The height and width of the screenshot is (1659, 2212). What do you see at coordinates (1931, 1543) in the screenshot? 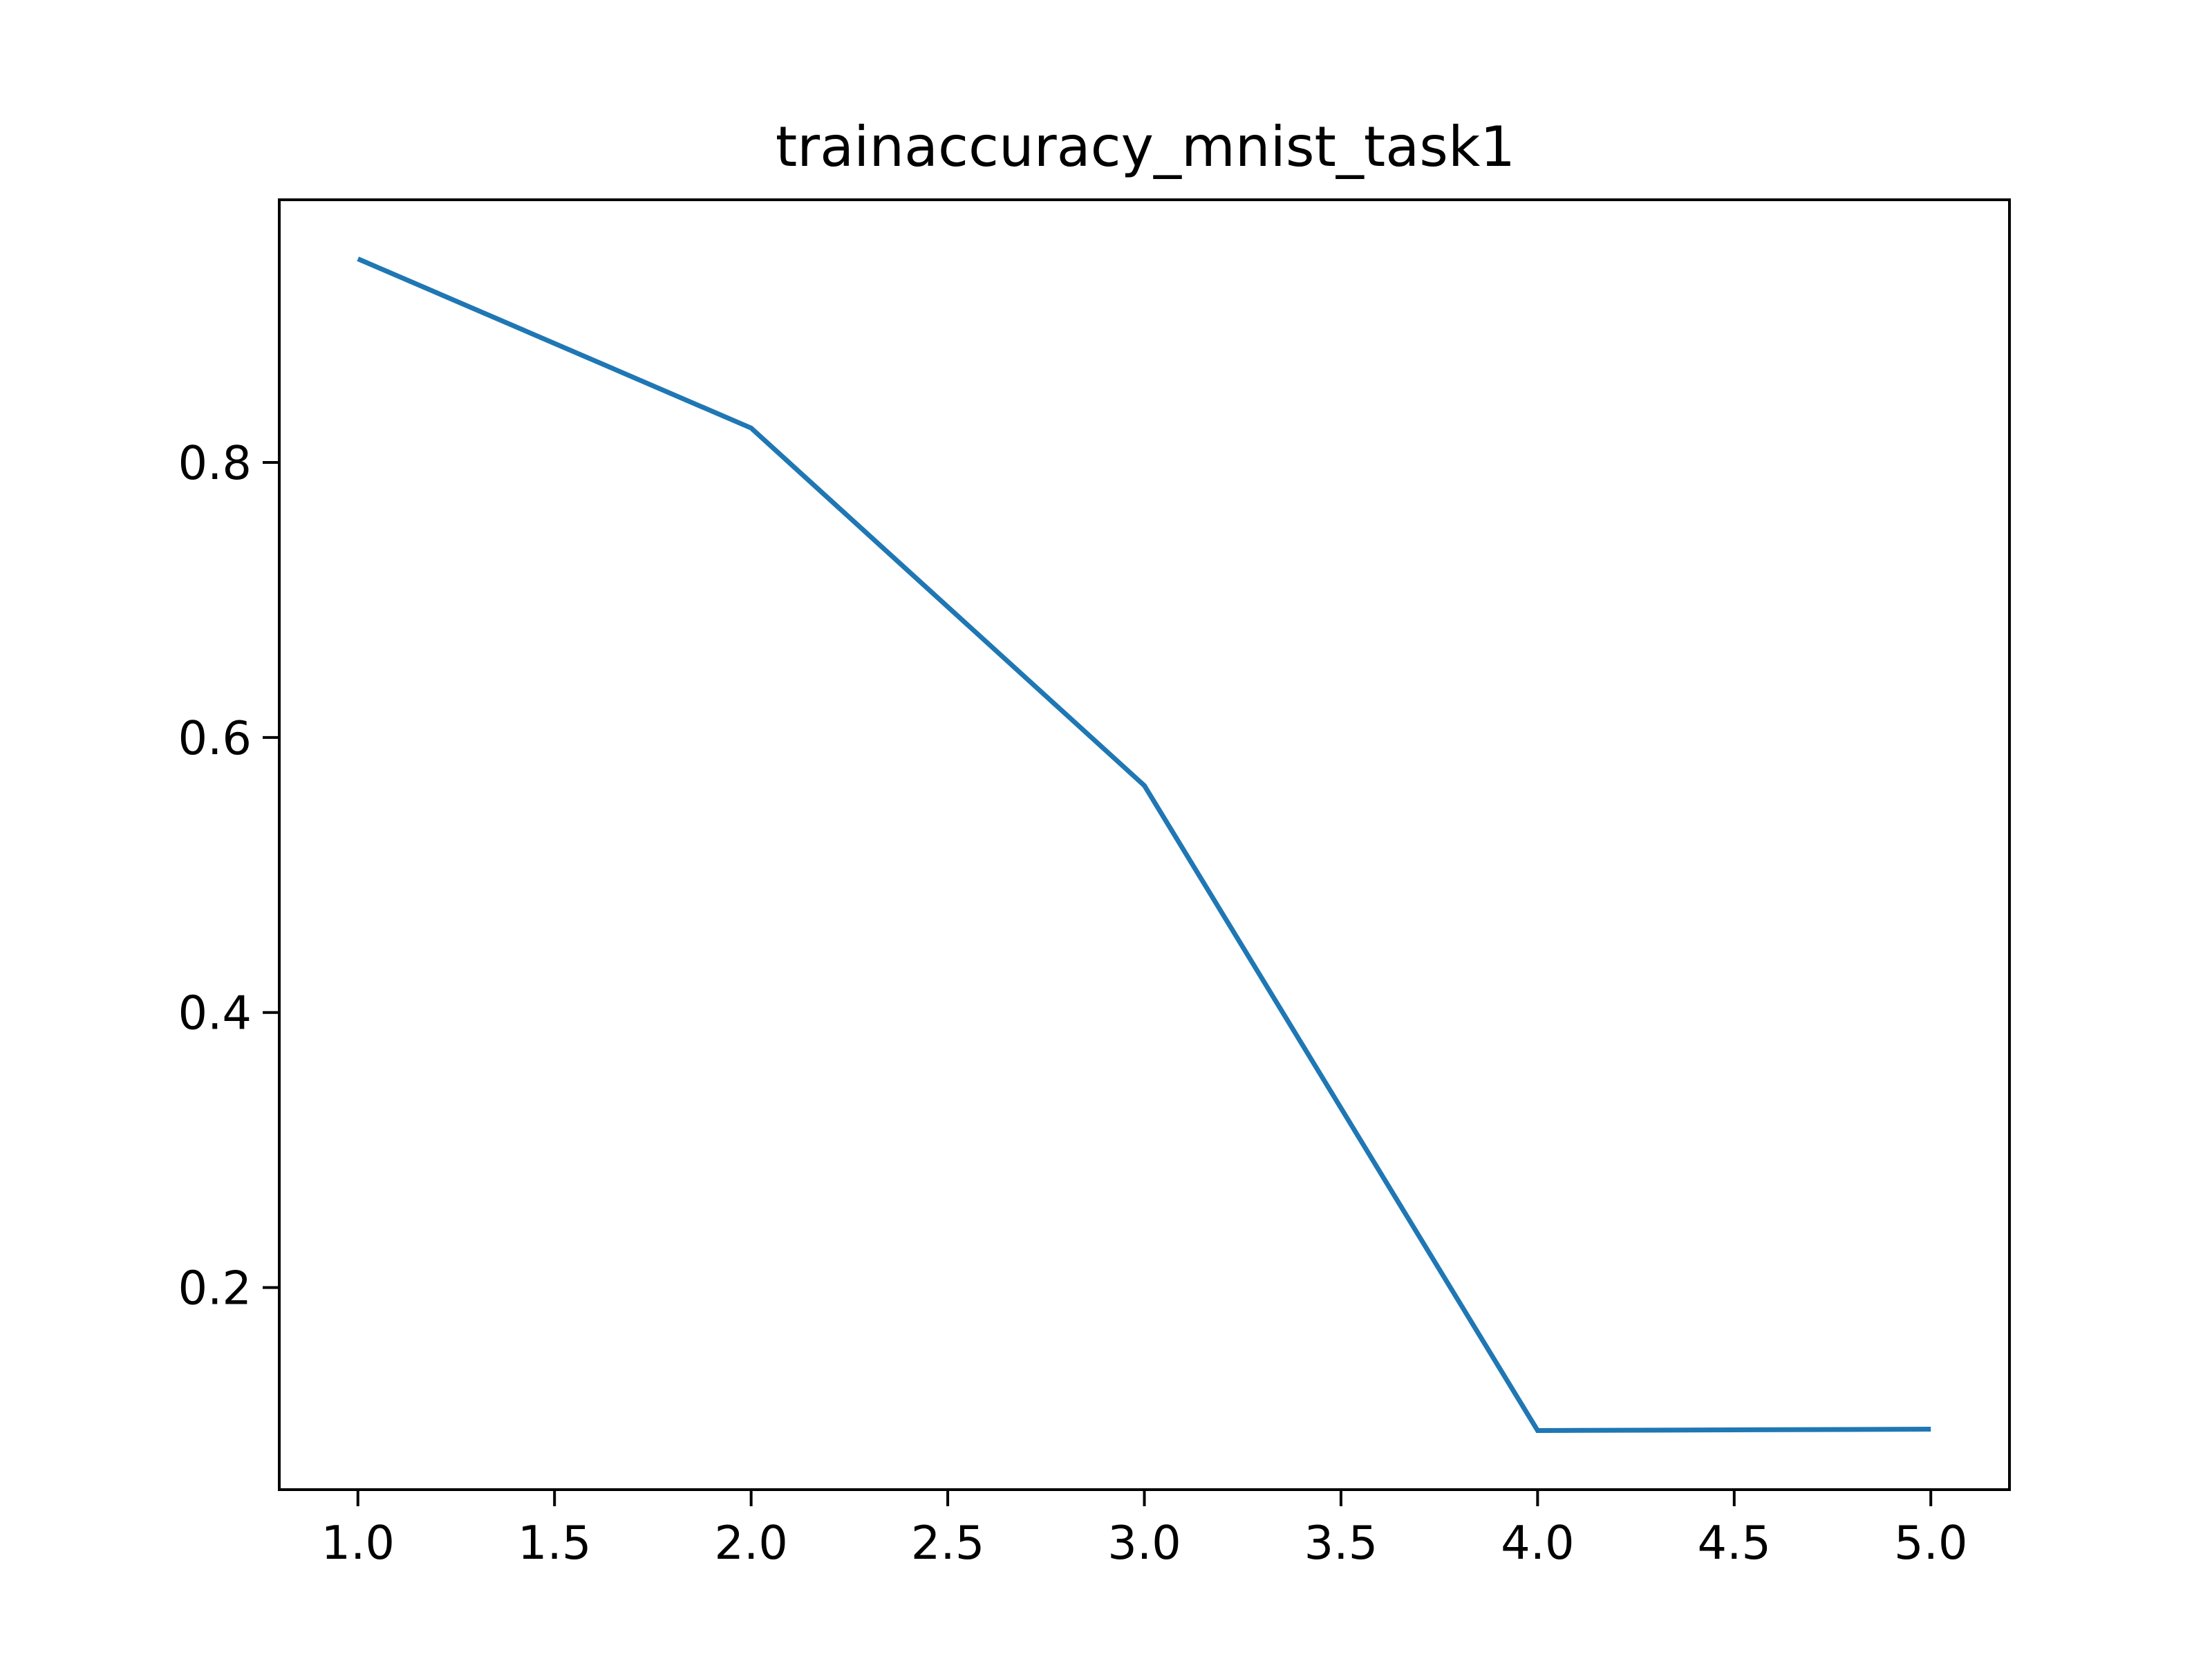
I see `x-tick-label: 5.0` at bounding box center [1931, 1543].